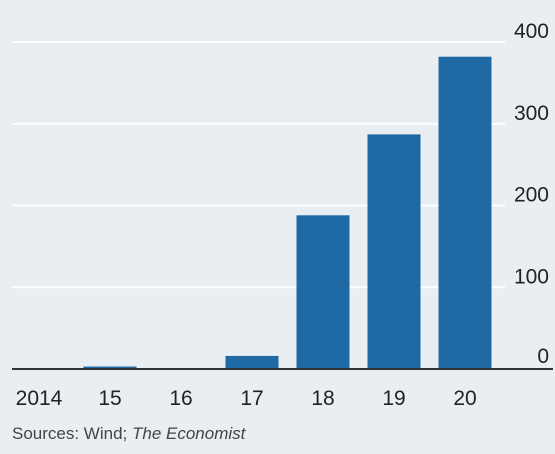 The image size is (555, 454). What do you see at coordinates (189, 433) in the screenshot?
I see `source-publication: The Economist` at bounding box center [189, 433].